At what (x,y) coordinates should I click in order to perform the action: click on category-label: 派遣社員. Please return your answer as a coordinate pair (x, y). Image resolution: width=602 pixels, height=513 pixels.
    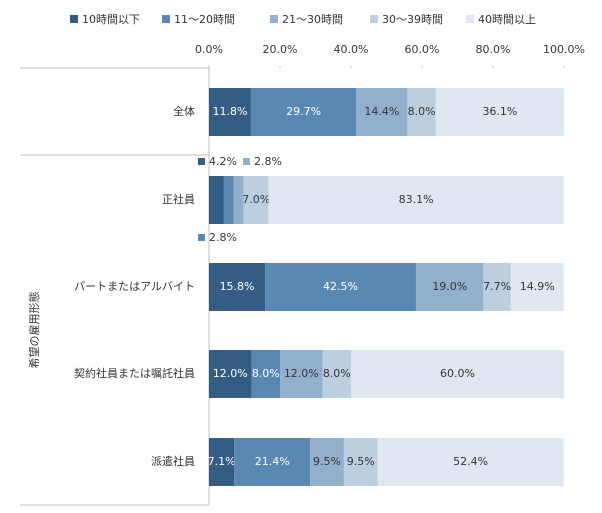
    Looking at the image, I should click on (173, 461).